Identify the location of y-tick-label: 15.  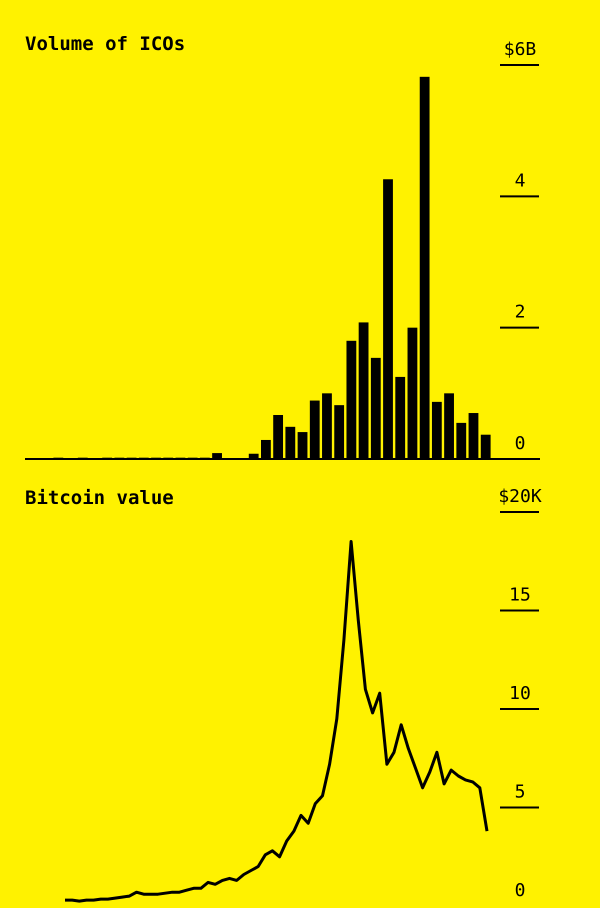
(520, 595).